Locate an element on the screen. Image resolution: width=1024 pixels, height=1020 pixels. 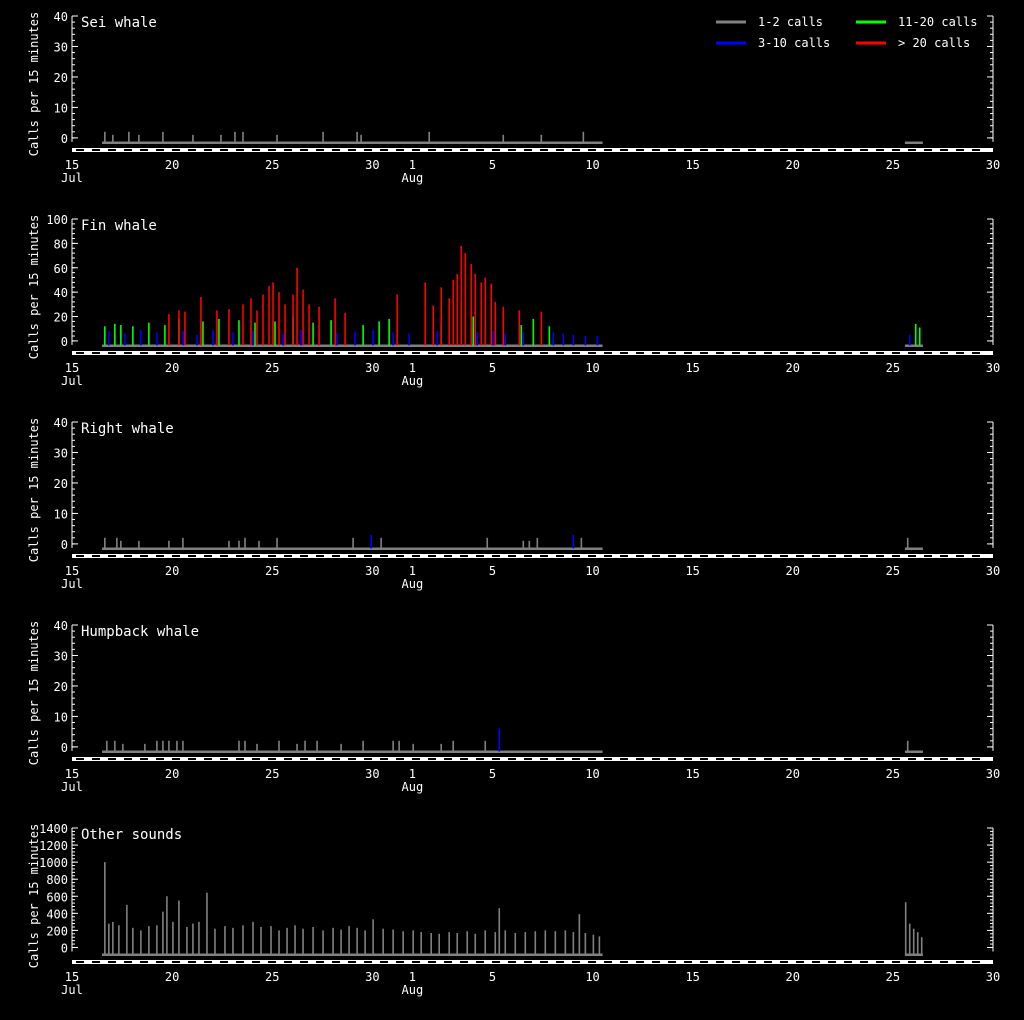
legend-label-1-2-calls: 1-2 calls is located at coordinates (790, 22).